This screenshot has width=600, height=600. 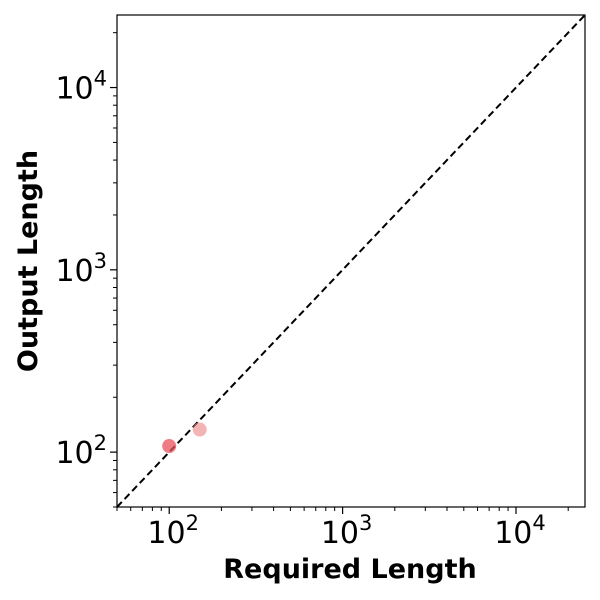 What do you see at coordinates (184, 438) in the screenshot?
I see `data-points` at bounding box center [184, 438].